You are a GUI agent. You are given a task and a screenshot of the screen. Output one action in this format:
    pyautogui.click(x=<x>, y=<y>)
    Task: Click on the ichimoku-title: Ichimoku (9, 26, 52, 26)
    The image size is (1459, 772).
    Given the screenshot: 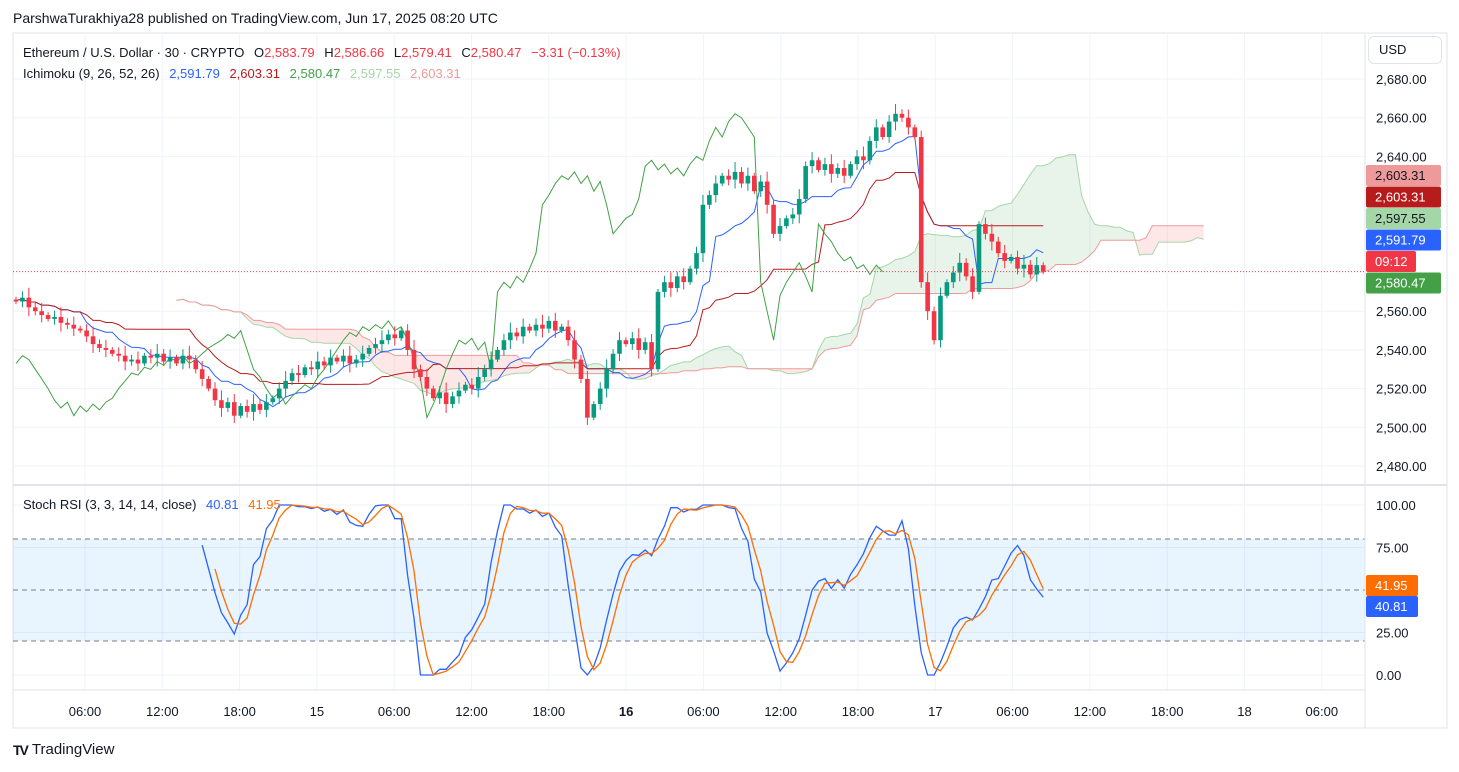 What is the action you would take?
    pyautogui.click(x=91, y=73)
    